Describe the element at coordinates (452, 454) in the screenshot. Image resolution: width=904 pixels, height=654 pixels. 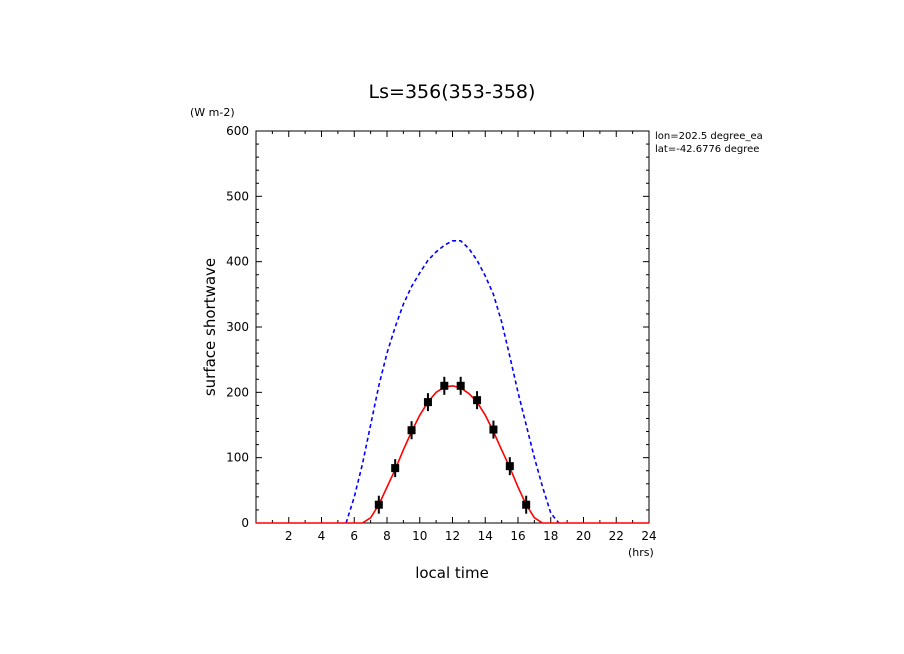
I see `series-line-solid` at that location.